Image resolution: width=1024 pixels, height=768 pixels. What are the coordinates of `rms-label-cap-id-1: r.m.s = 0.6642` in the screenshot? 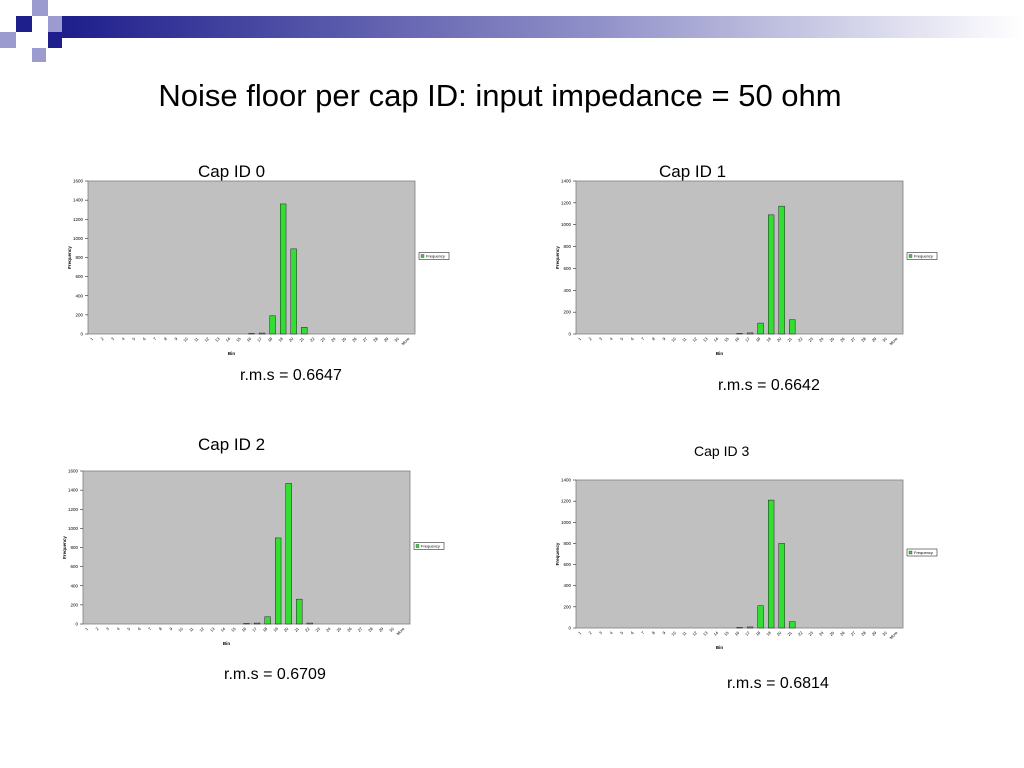 It's located at (769, 385).